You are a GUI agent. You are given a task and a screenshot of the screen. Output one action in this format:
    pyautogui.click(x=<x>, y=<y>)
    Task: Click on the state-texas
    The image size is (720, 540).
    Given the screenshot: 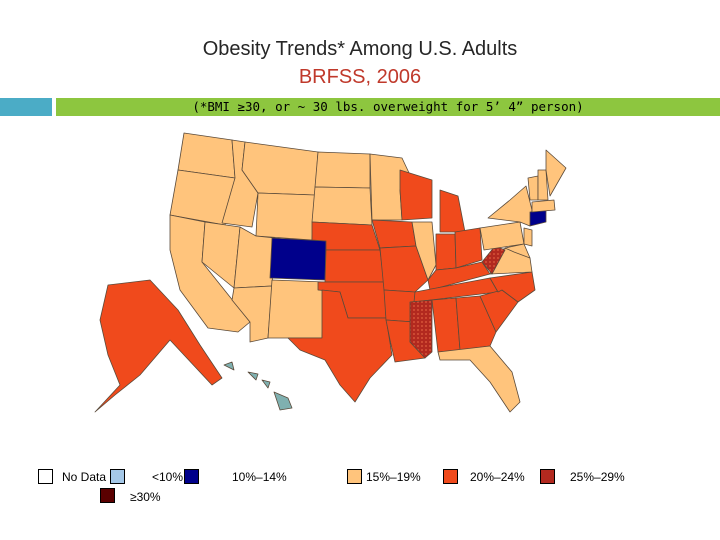 What is the action you would take?
    pyautogui.click(x=340, y=346)
    